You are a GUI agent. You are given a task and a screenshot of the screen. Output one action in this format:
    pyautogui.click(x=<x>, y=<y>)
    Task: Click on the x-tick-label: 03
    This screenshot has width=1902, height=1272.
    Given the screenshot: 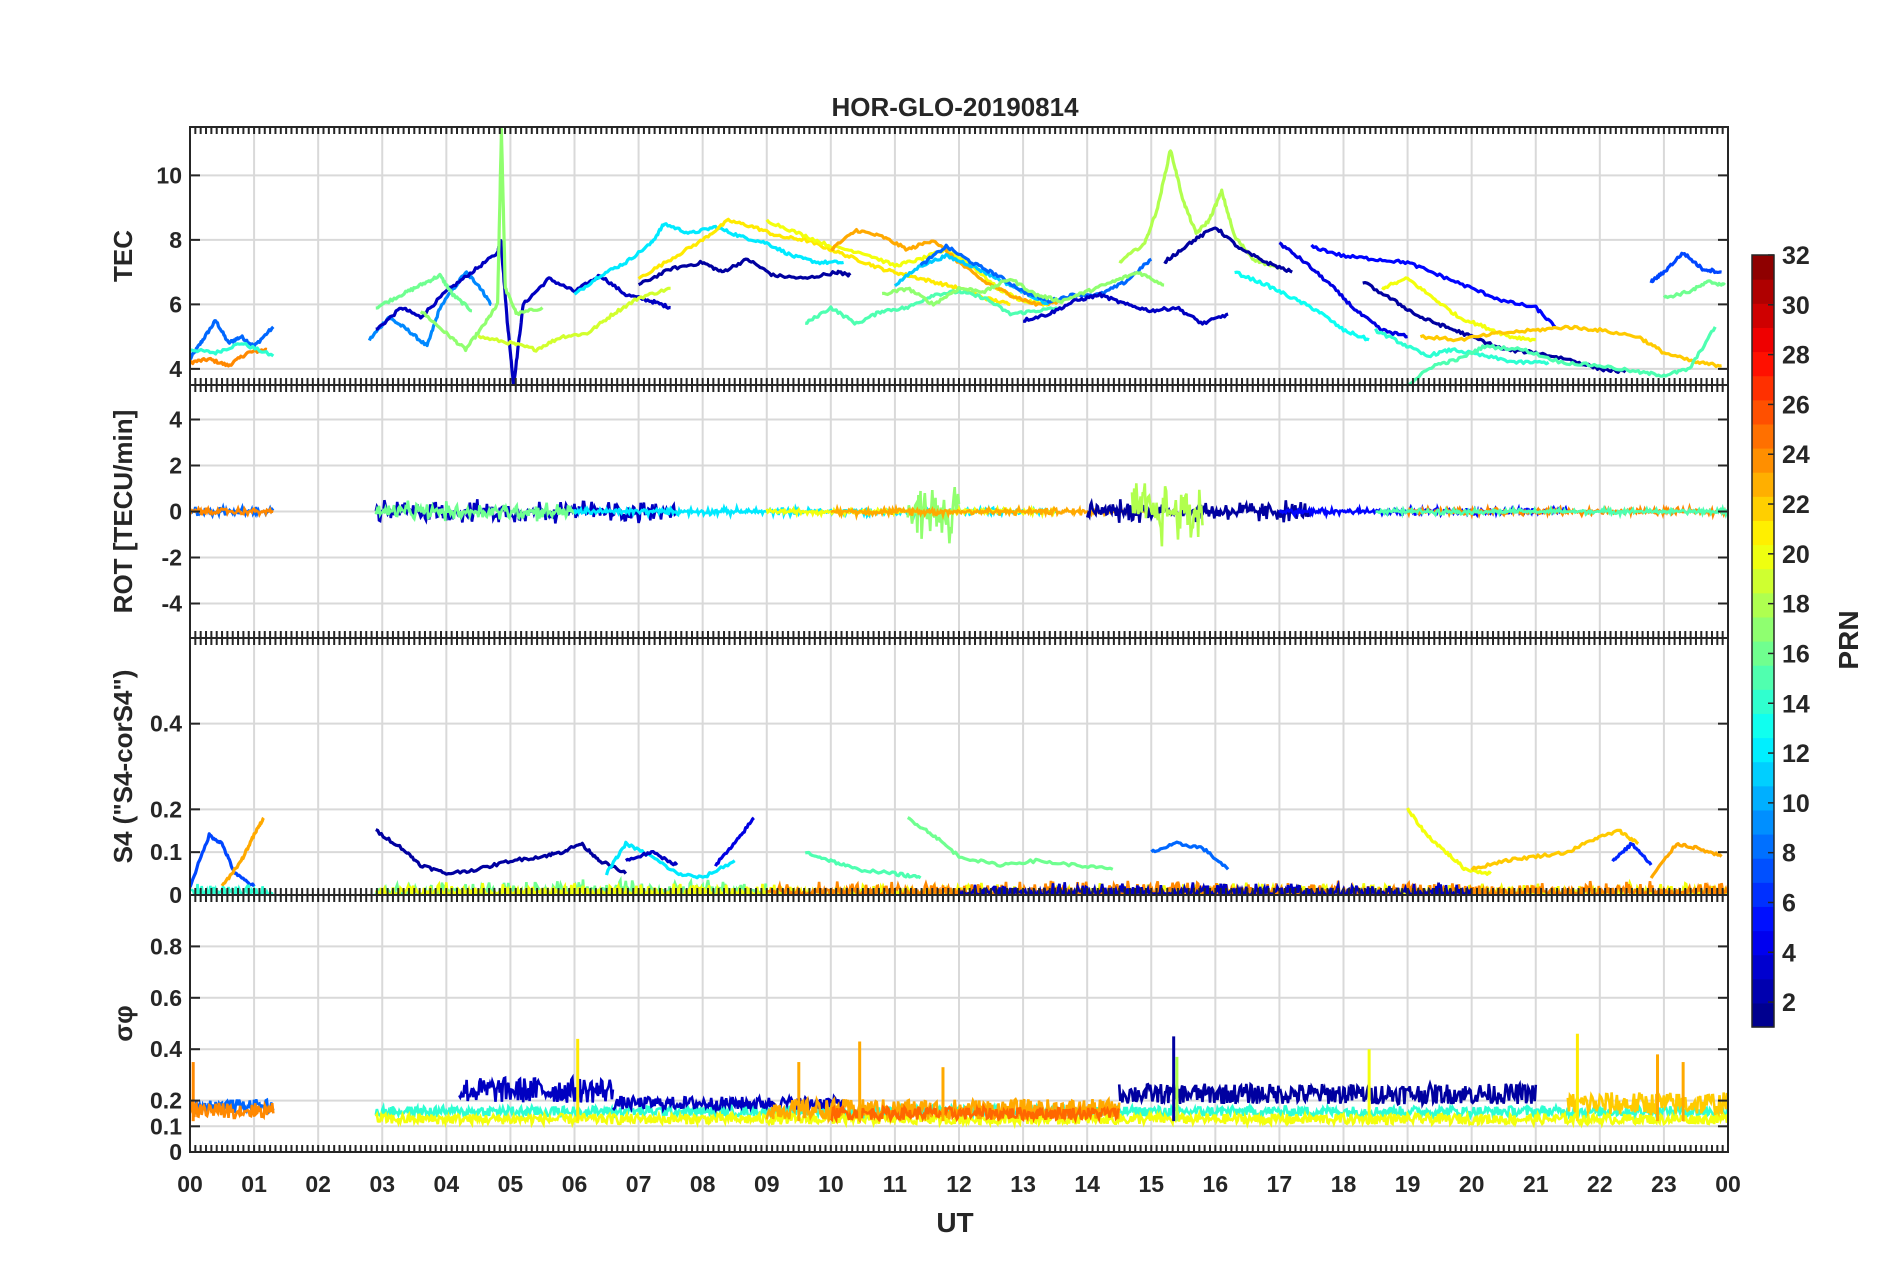 What is the action you would take?
    pyautogui.click(x=382, y=1184)
    